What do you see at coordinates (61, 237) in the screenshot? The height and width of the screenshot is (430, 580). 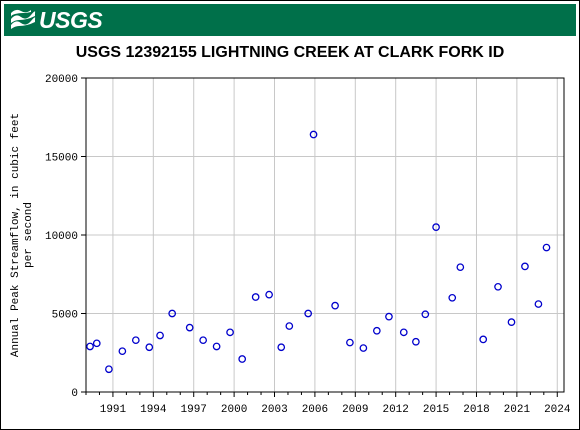 I see `y-tick-label: 10000` at bounding box center [61, 237].